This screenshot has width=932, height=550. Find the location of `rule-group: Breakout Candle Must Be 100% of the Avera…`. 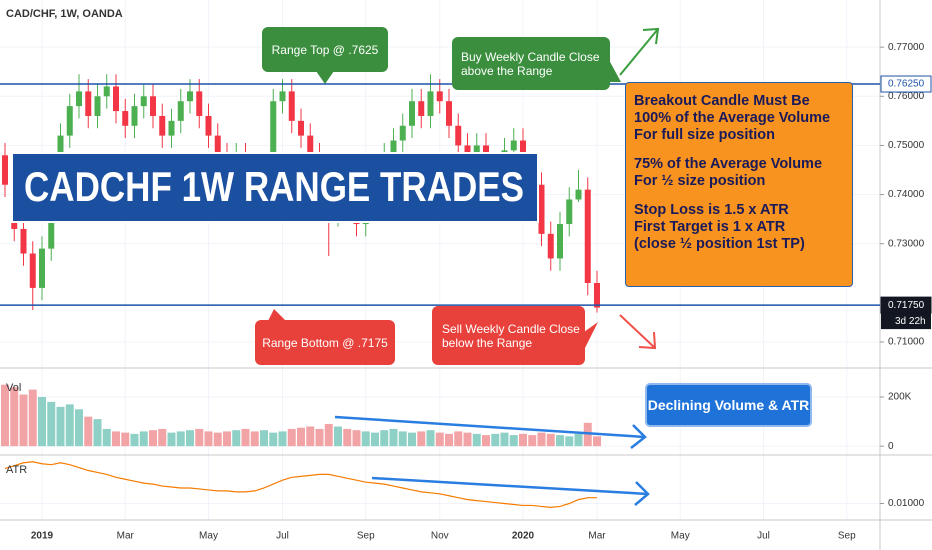

rule-group: Breakout Candle Must Be 100% of the Avera… is located at coordinates (739, 118).